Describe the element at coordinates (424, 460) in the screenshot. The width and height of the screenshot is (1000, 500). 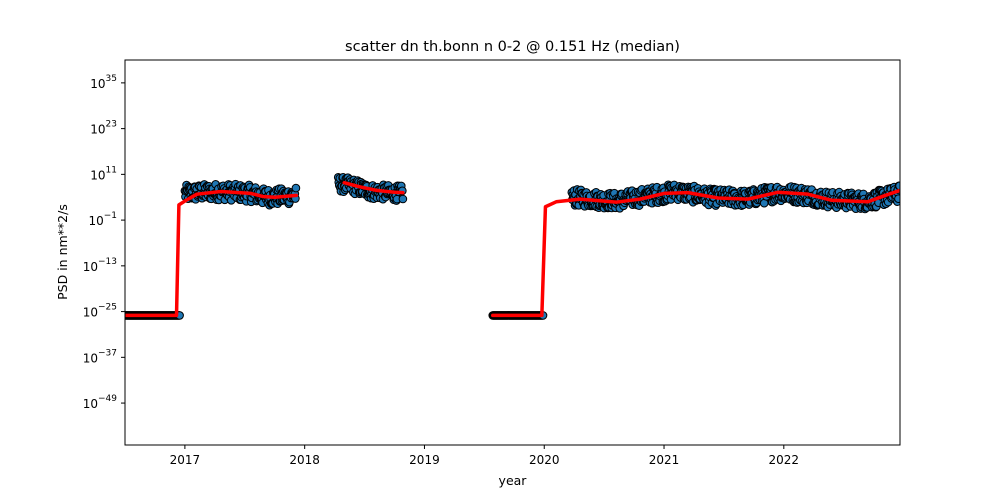
I see `x-tick-label: 2019` at that location.